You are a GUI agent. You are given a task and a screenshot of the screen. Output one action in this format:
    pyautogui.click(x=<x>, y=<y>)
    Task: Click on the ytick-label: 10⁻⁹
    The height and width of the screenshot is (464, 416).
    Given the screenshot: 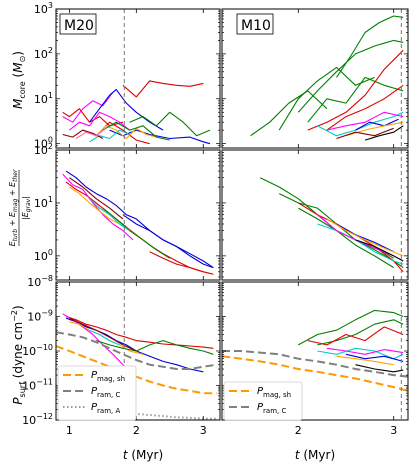 What is the action you would take?
    pyautogui.click(x=40, y=316)
    